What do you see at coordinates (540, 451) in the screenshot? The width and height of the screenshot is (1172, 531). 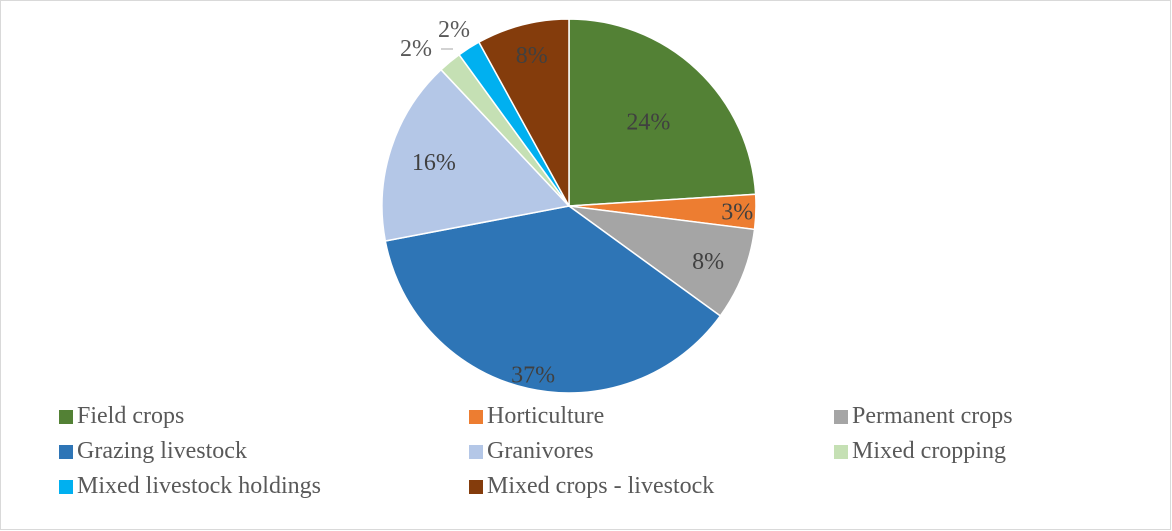 I see `legend-label-granivores: Granivores` at bounding box center [540, 451].